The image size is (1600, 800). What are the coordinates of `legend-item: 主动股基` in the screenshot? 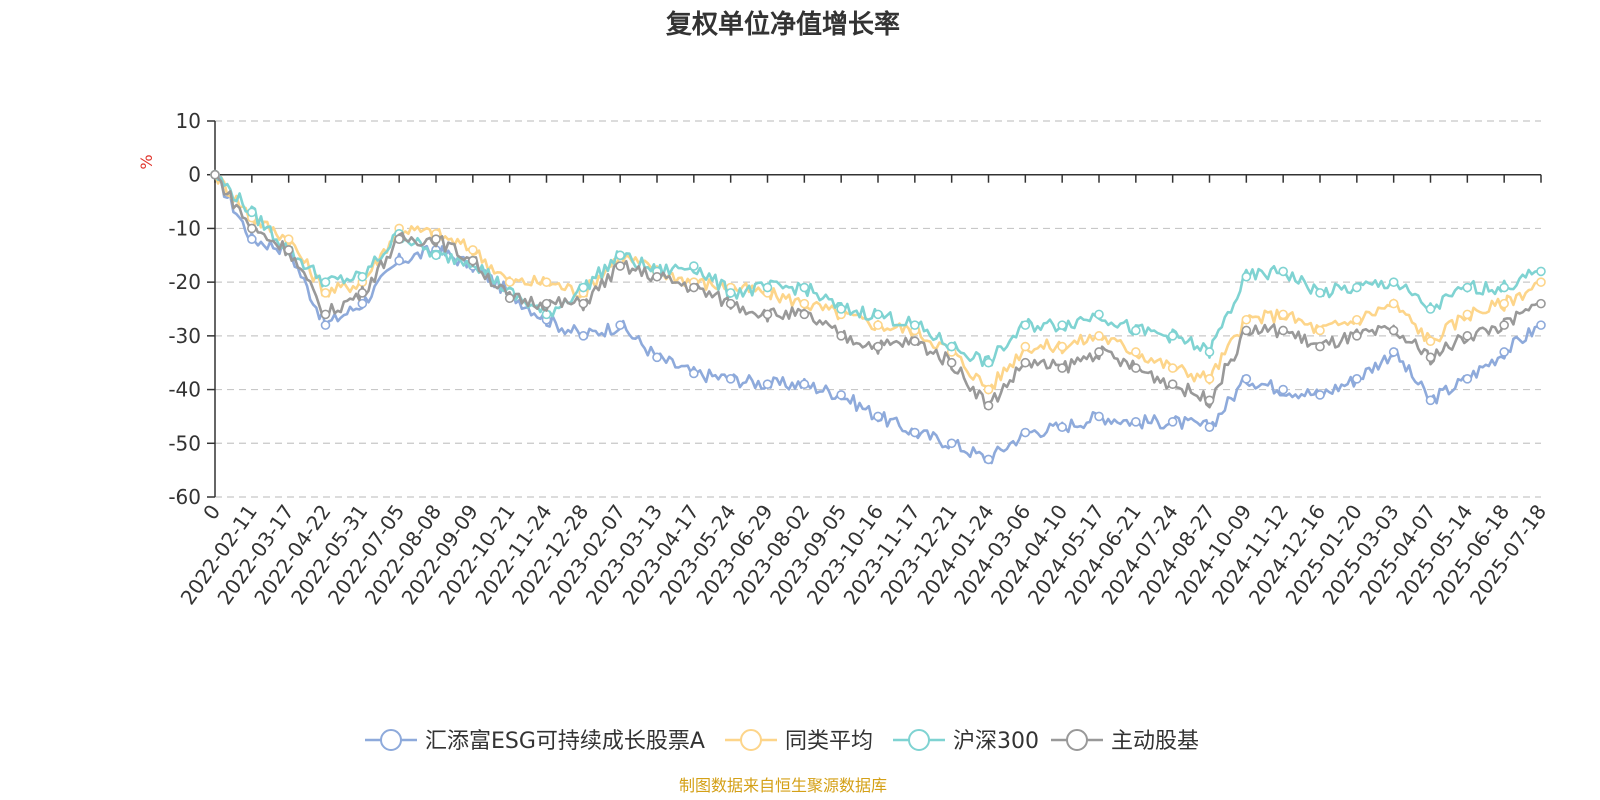 It's located at (1125, 741).